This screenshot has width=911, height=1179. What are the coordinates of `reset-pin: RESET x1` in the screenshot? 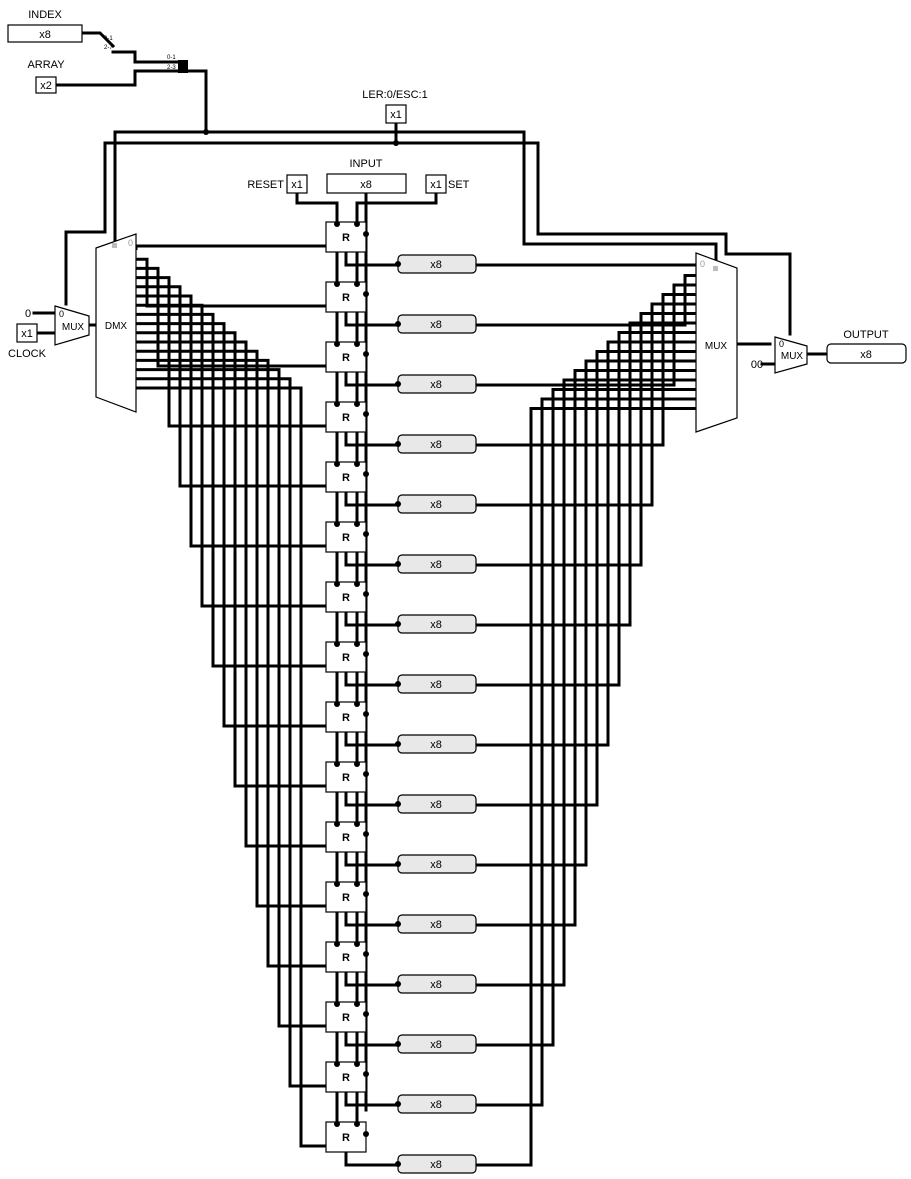 It's located at (277, 184).